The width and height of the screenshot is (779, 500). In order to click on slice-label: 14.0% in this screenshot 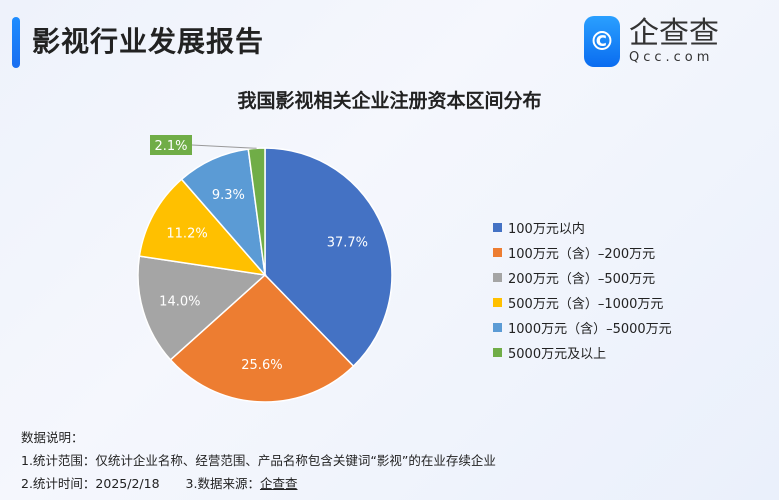, I will do `click(179, 301)`.